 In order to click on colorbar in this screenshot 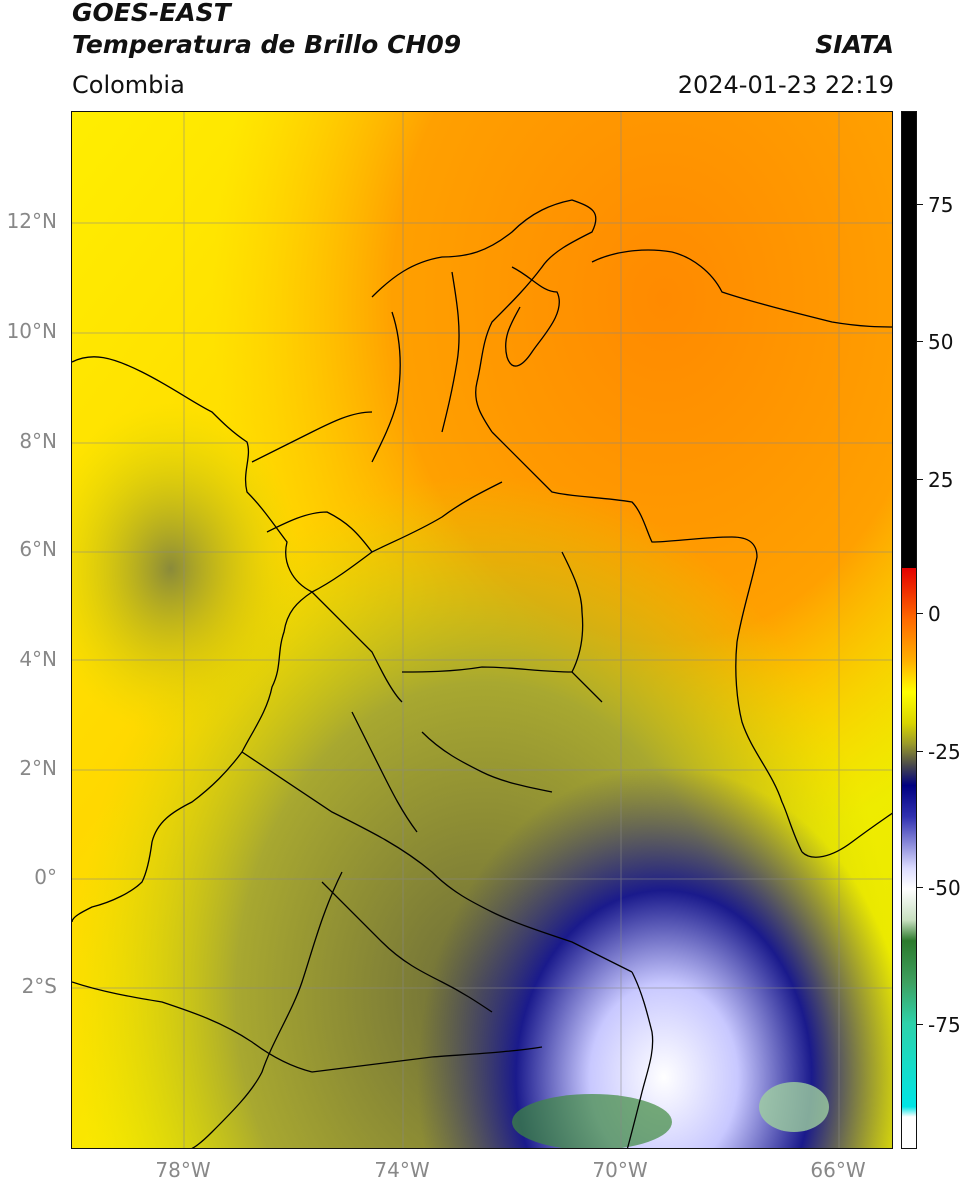, I will do `click(909, 630)`.